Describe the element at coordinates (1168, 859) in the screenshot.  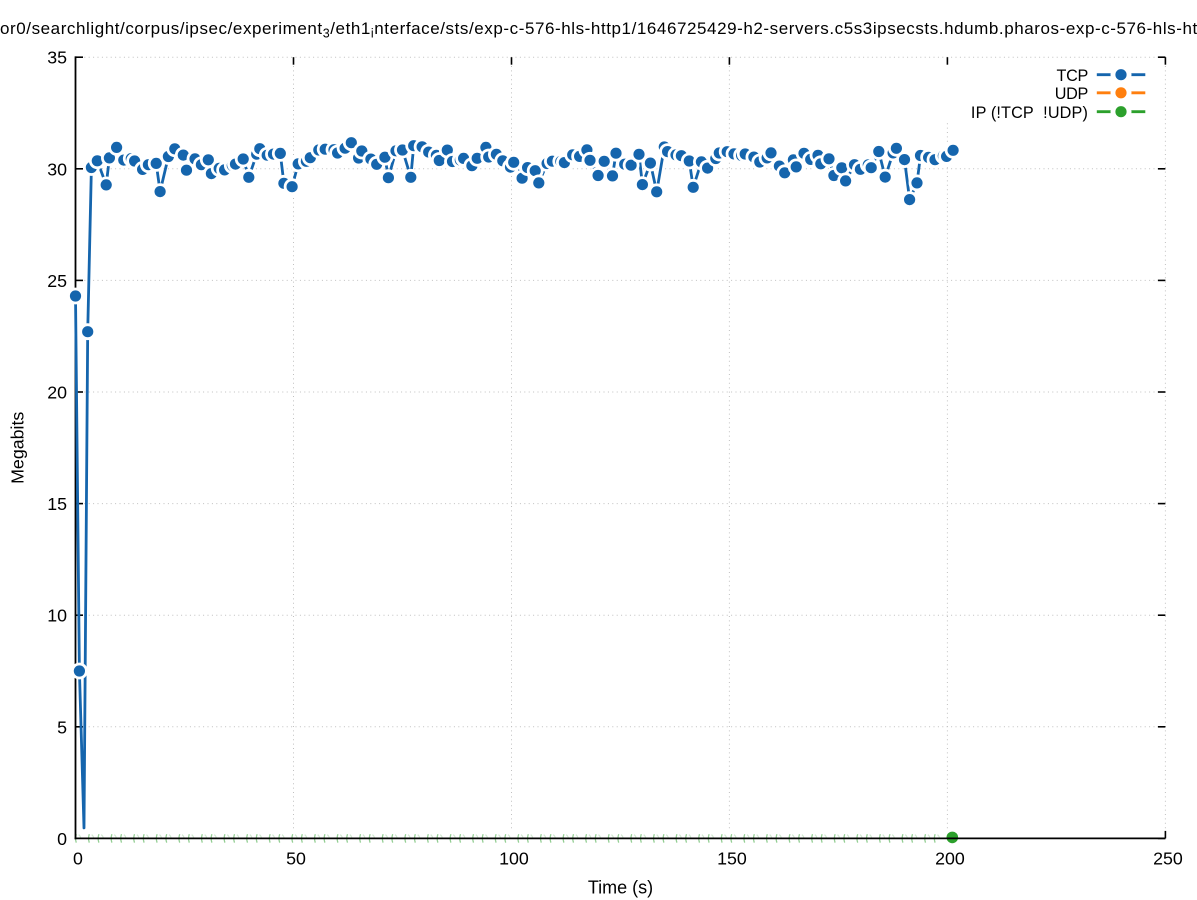
I see `svg-text: 250` at that location.